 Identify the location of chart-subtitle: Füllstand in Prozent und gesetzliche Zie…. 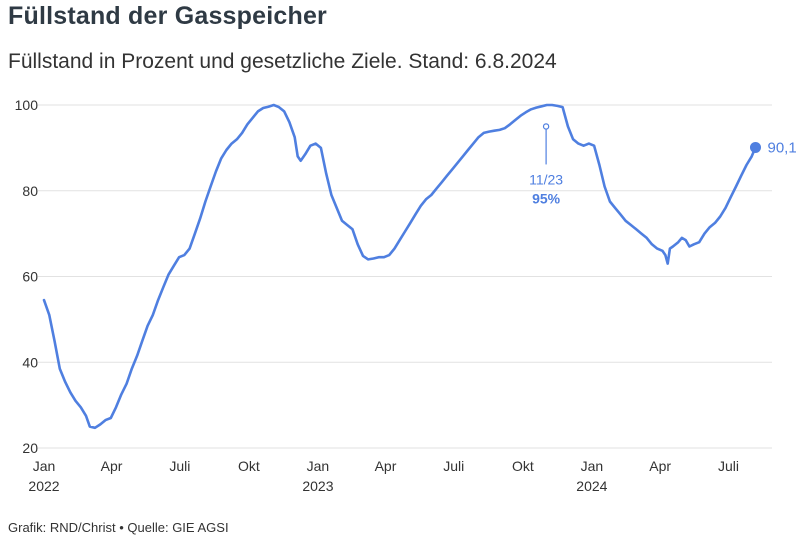
(282, 61).